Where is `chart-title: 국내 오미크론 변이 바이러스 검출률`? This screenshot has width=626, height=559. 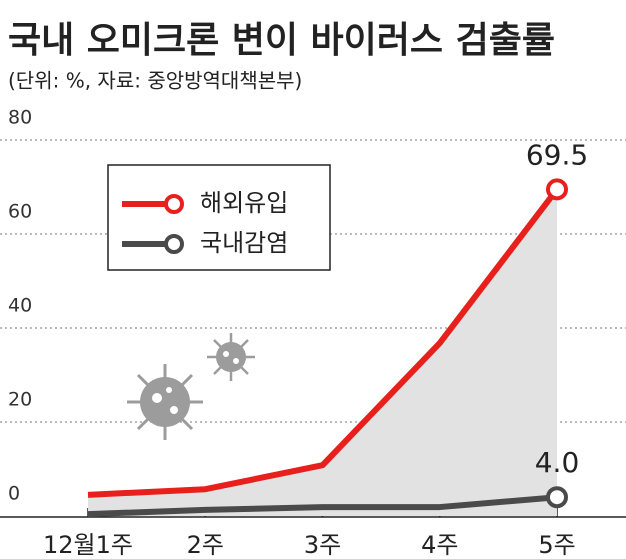 chart-title: 국내 오미크론 변이 바이러스 검출률 is located at coordinates (281, 40).